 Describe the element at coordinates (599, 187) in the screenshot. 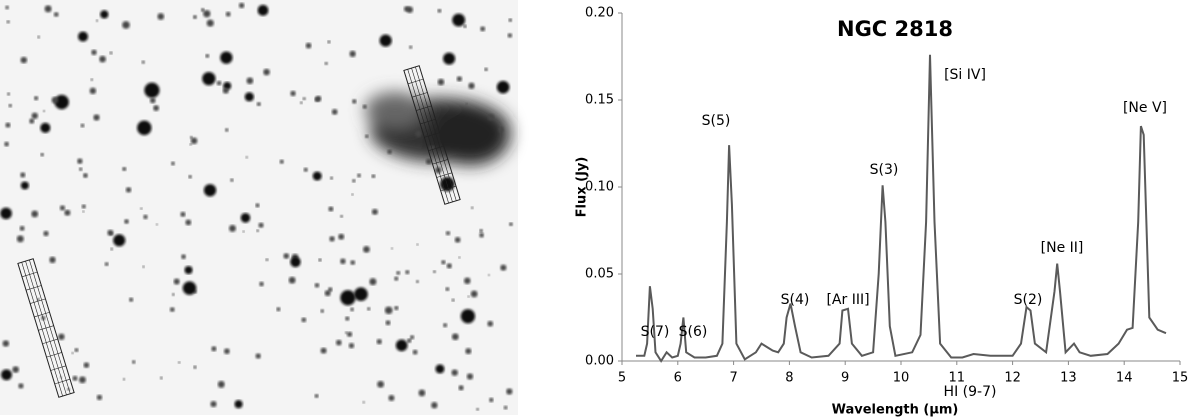

I see `y-tick-label: 0.10` at that location.